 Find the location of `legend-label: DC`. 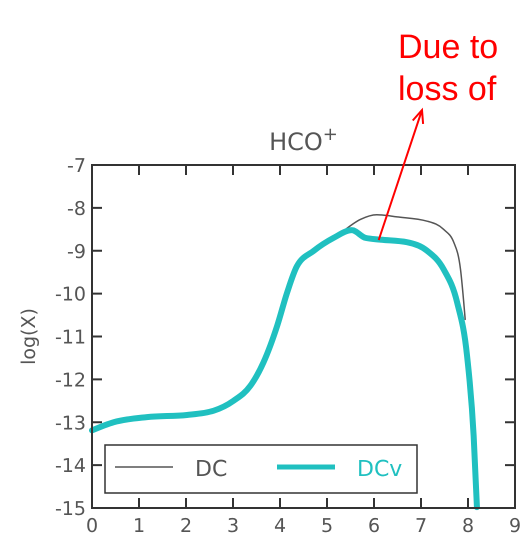

legend-label: DC is located at coordinates (211, 469).